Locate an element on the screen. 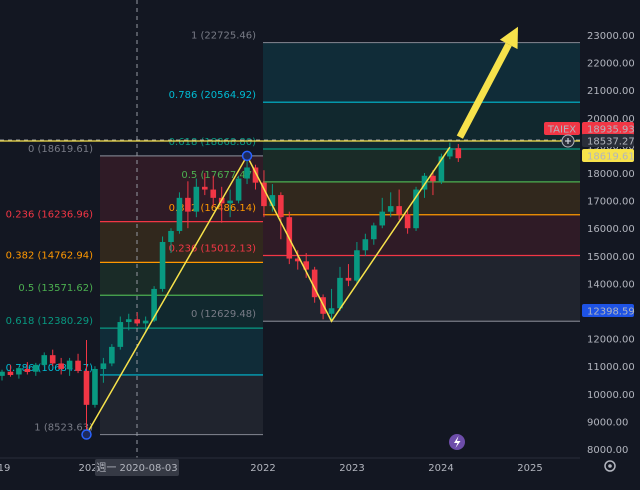 This screenshot has height=490, width=640. projection-arrow is located at coordinates (487, 82).